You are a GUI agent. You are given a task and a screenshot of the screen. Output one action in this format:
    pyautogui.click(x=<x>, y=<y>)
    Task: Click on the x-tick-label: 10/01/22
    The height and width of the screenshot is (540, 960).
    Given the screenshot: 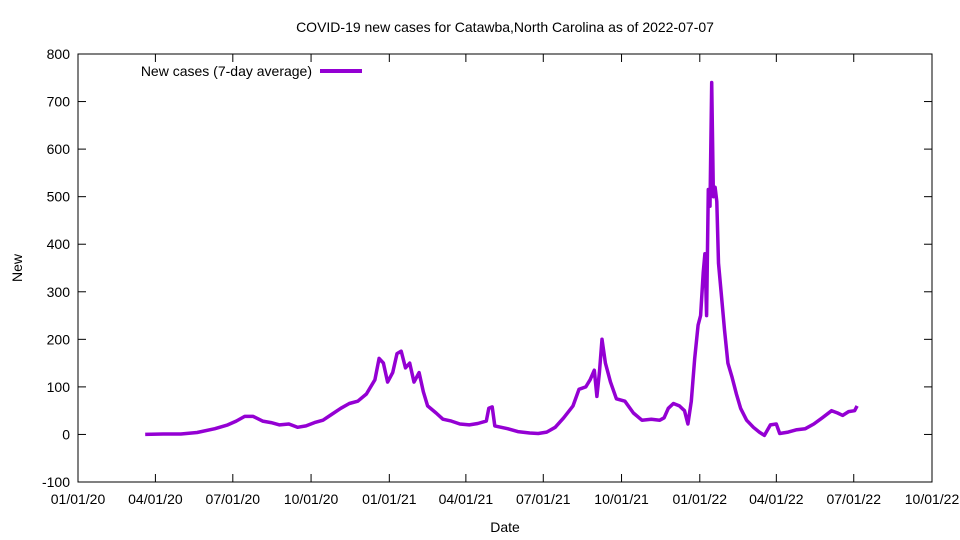 What is the action you would take?
    pyautogui.click(x=932, y=499)
    